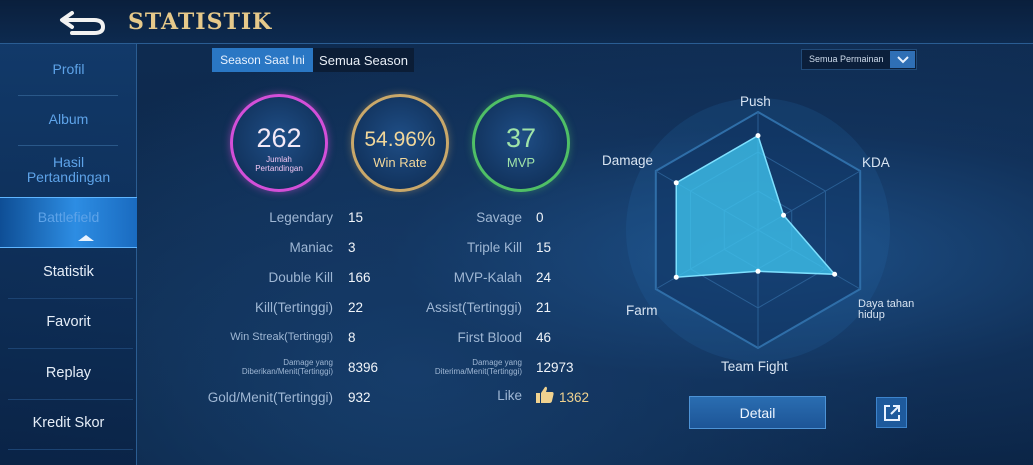  What do you see at coordinates (311, 247) in the screenshot?
I see `stat-label: Maniac` at bounding box center [311, 247].